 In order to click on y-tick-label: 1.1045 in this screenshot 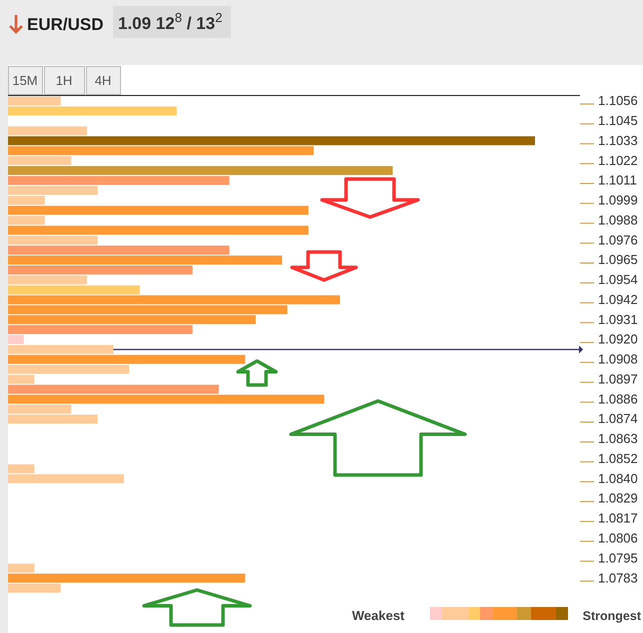, I will do `click(618, 120)`.